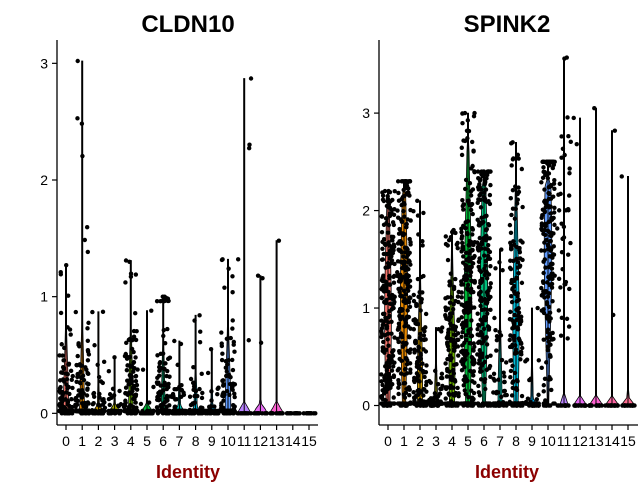 The height and width of the screenshot is (499, 644). I want to click on y-tick-label: 2, so click(44, 180).